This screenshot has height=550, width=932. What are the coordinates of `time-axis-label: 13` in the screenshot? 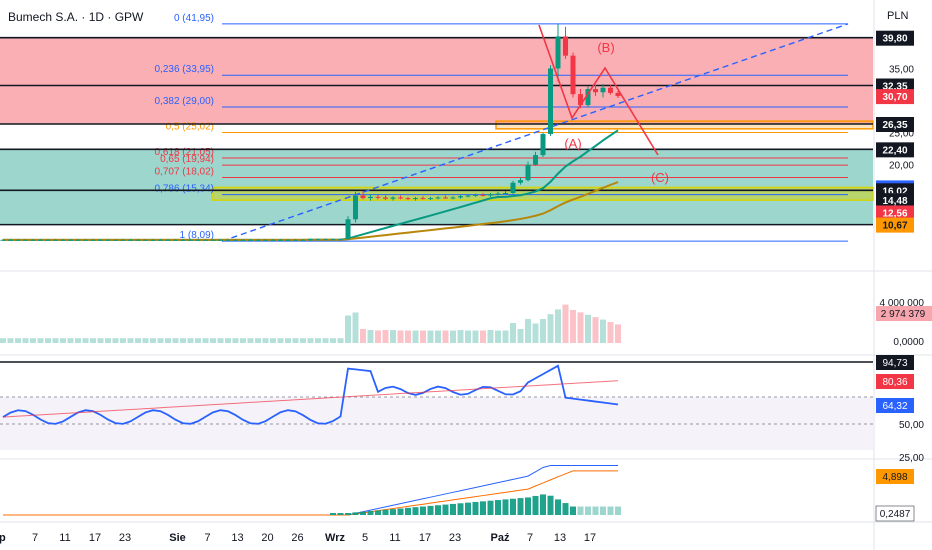 It's located at (560, 538).